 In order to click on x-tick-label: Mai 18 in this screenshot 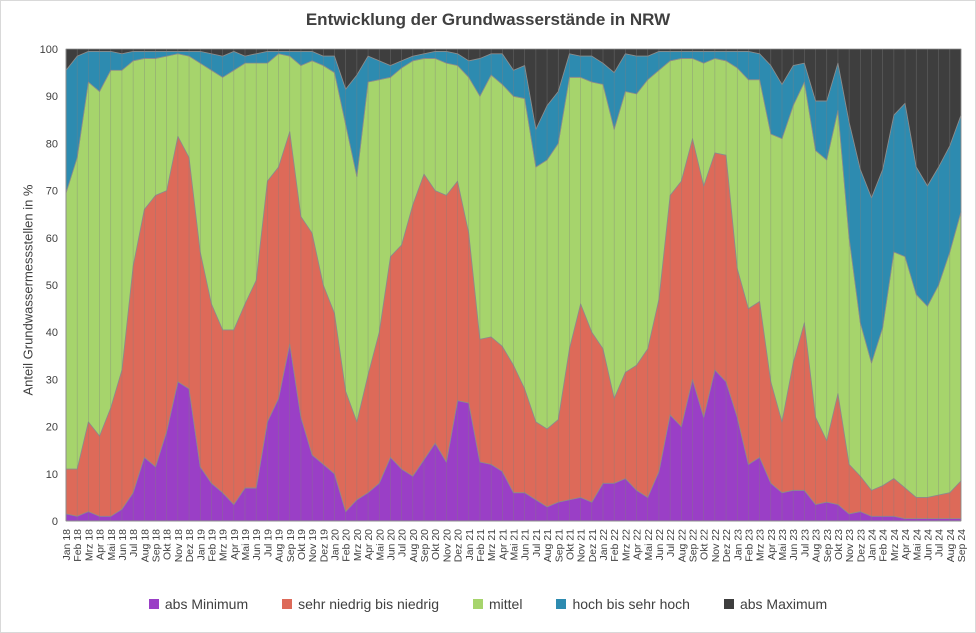, I will do `click(112, 545)`.